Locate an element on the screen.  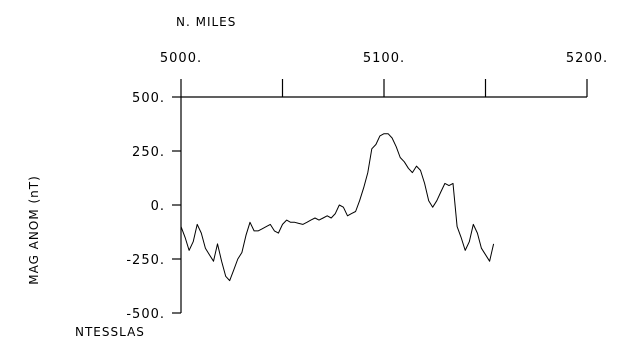
x-ticks is located at coordinates (384, 88).